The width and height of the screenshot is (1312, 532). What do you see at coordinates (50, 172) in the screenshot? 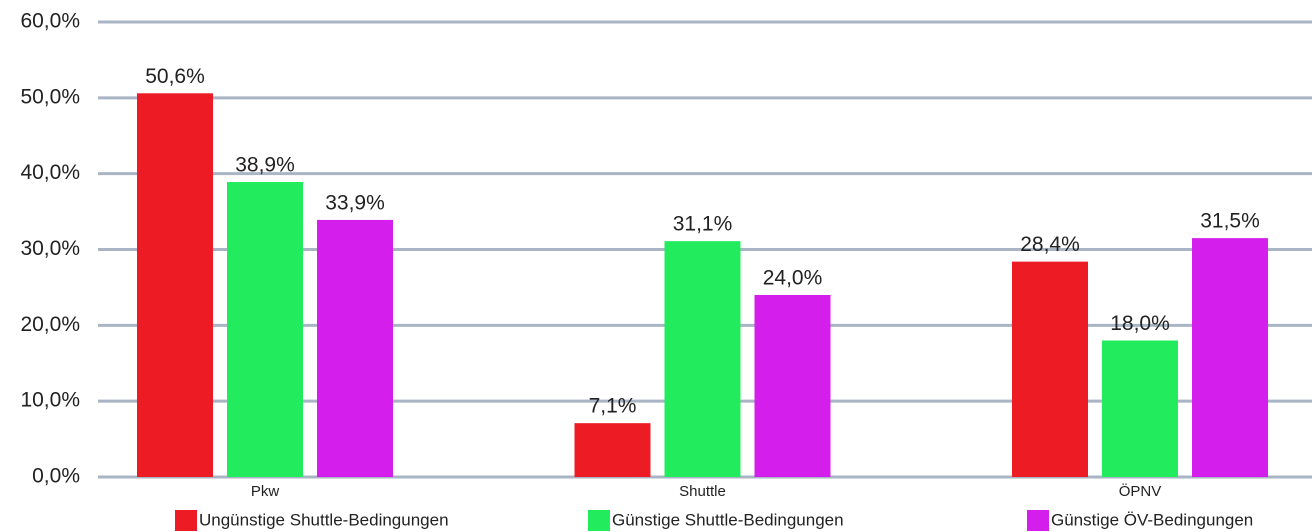
I see `y-tick-label: 40,0%` at bounding box center [50, 172].